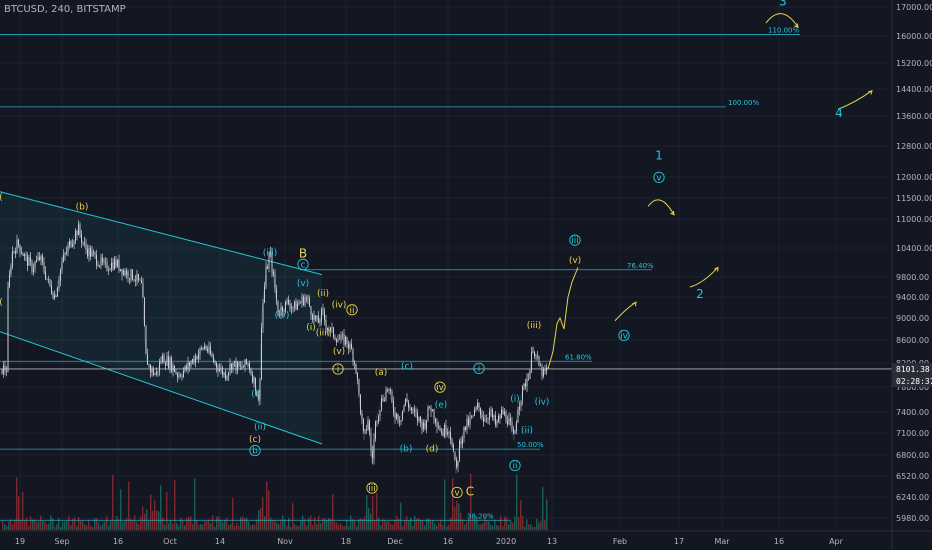  What do you see at coordinates (338, 370) in the screenshot?
I see `wave-label: i` at bounding box center [338, 370].